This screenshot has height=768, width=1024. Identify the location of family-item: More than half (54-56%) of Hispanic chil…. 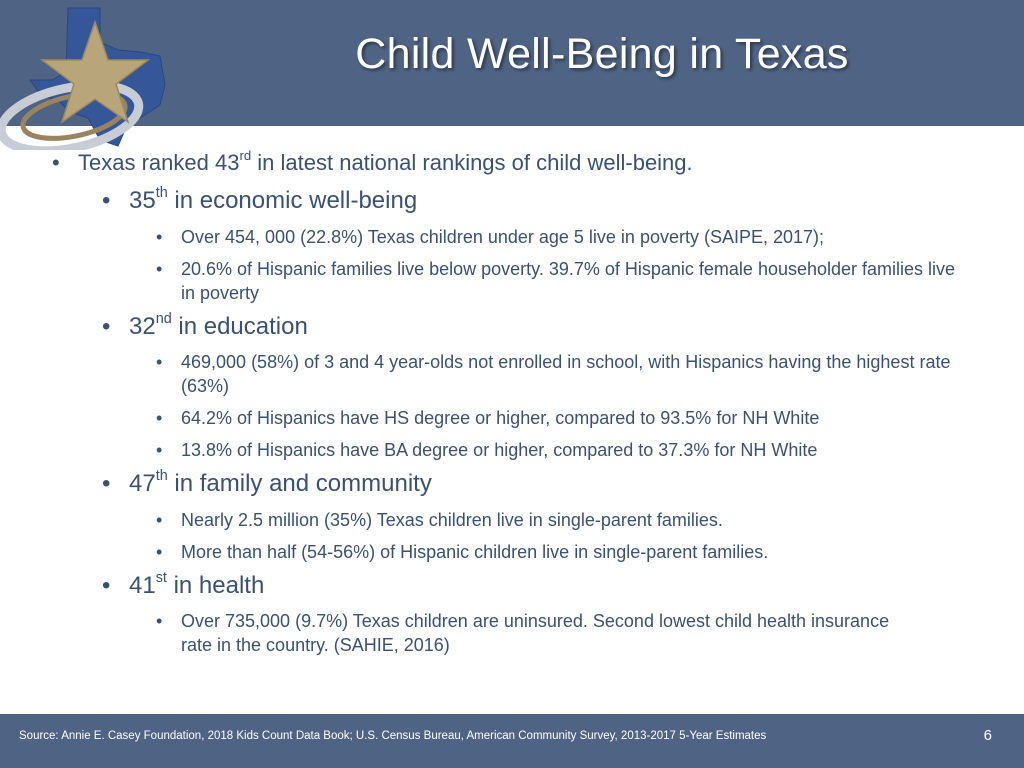
(475, 552).